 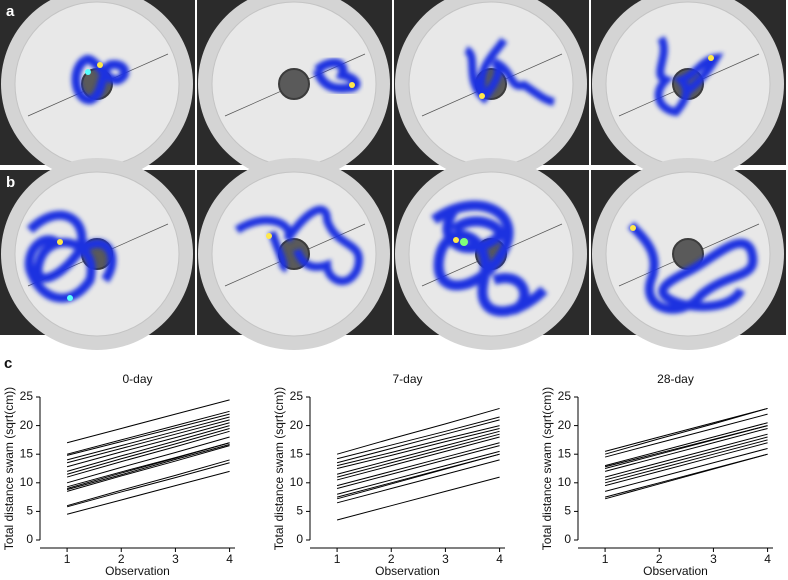 What do you see at coordinates (688, 254) in the screenshot?
I see `image-b4` at bounding box center [688, 254].